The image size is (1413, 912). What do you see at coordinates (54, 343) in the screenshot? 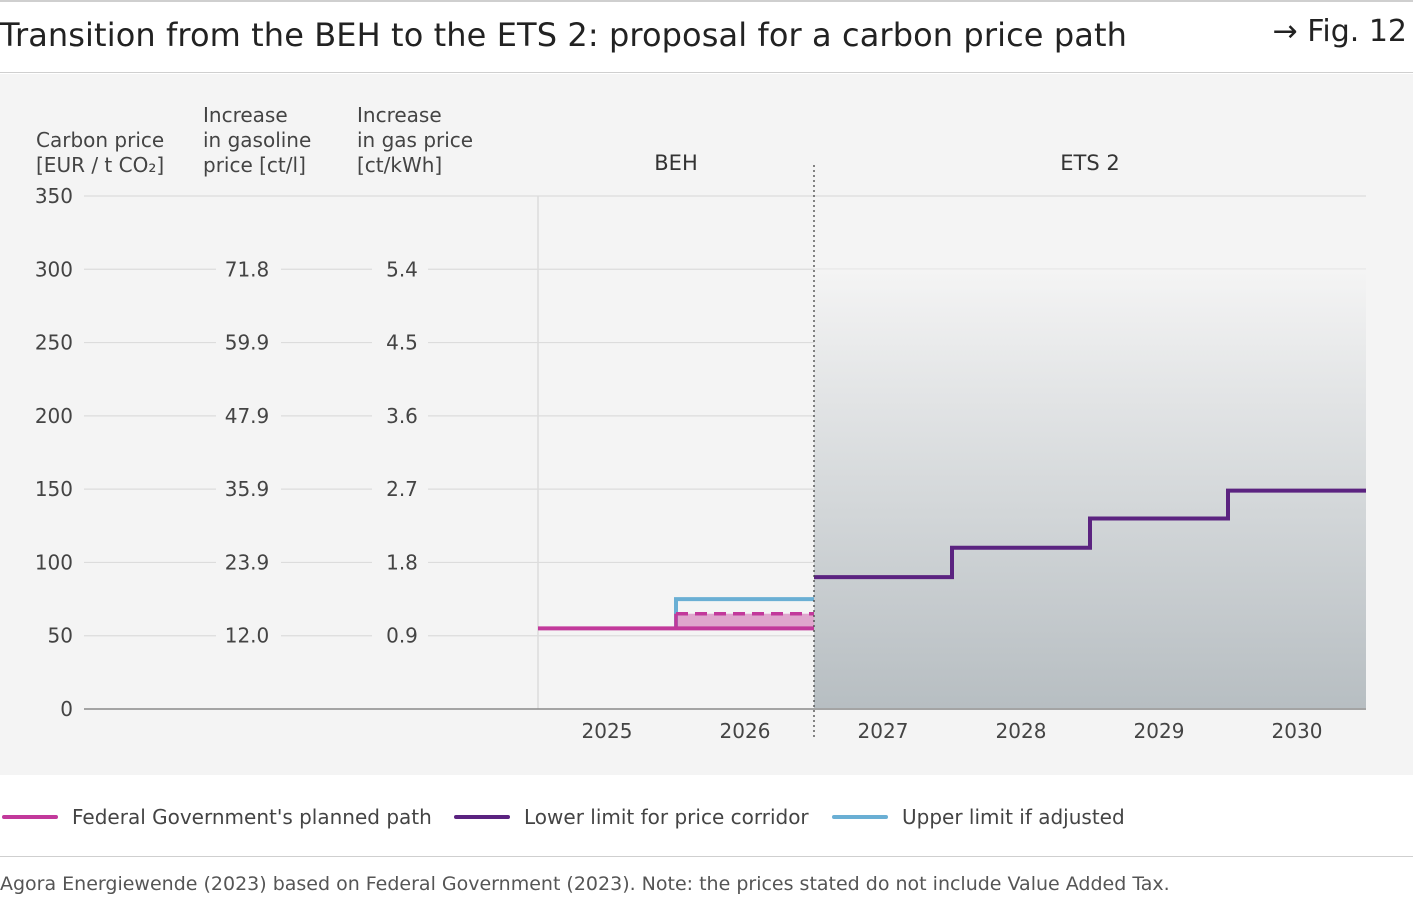
I see `carbon-tick-label: 250` at bounding box center [54, 343].